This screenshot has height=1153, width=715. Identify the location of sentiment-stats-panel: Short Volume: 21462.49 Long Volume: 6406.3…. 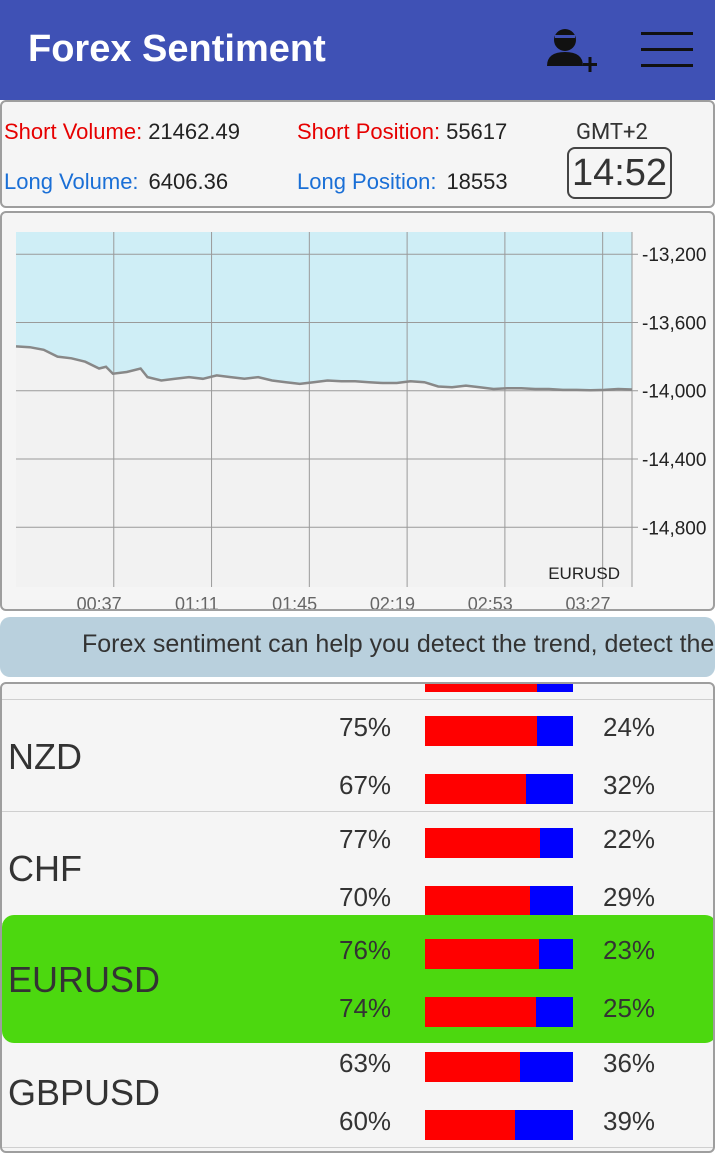
(357, 154).